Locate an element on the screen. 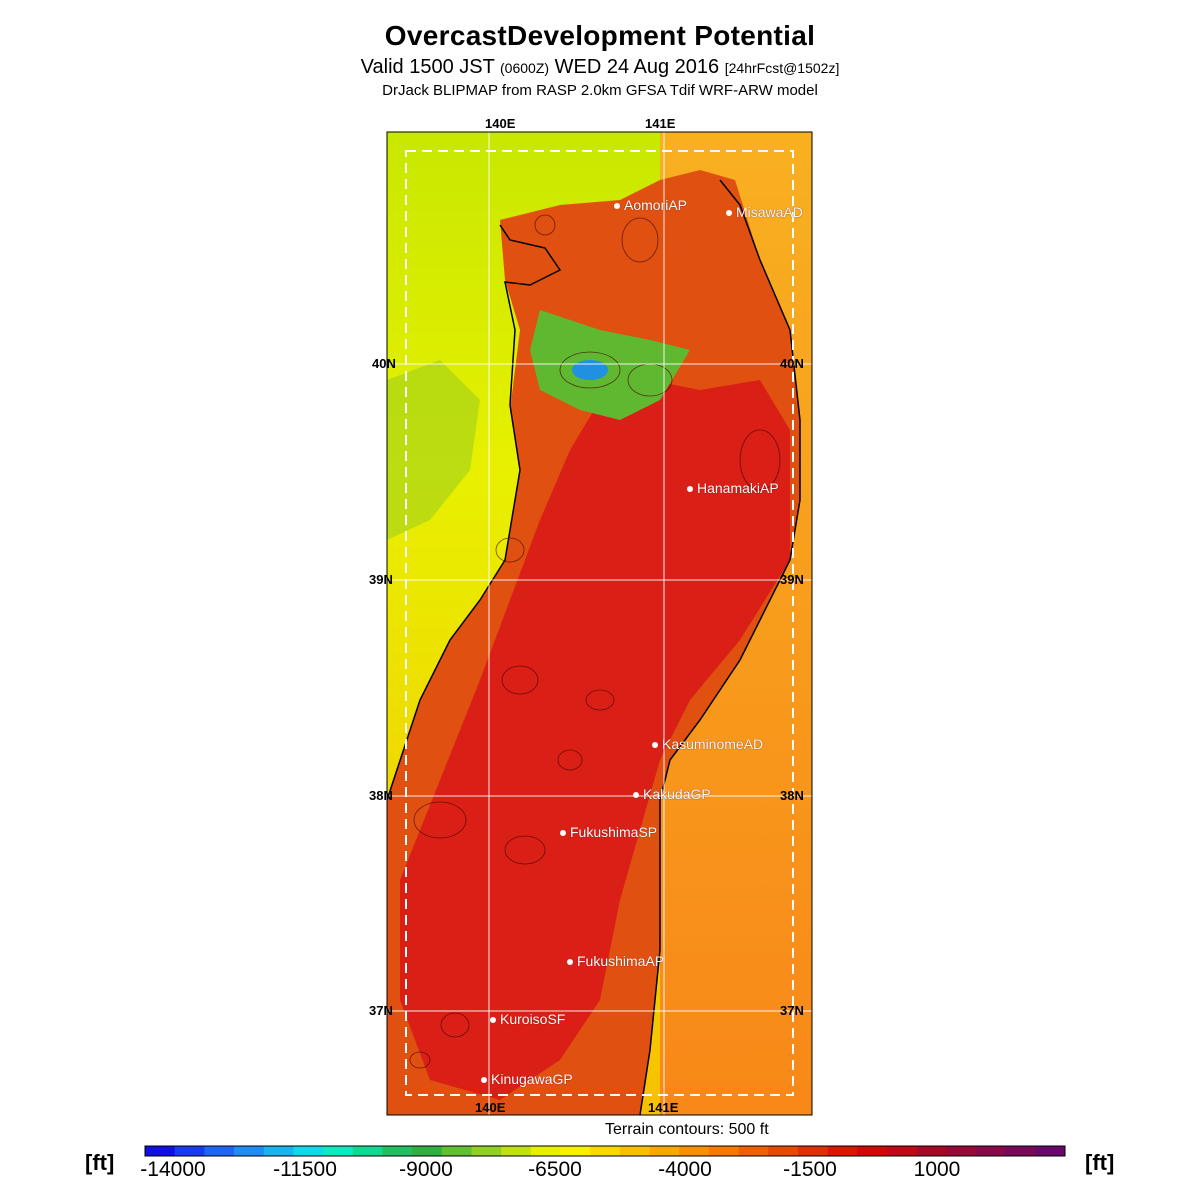 The height and width of the screenshot is (1200, 1200). lon-label-top-141e: 141E is located at coordinates (660, 123).